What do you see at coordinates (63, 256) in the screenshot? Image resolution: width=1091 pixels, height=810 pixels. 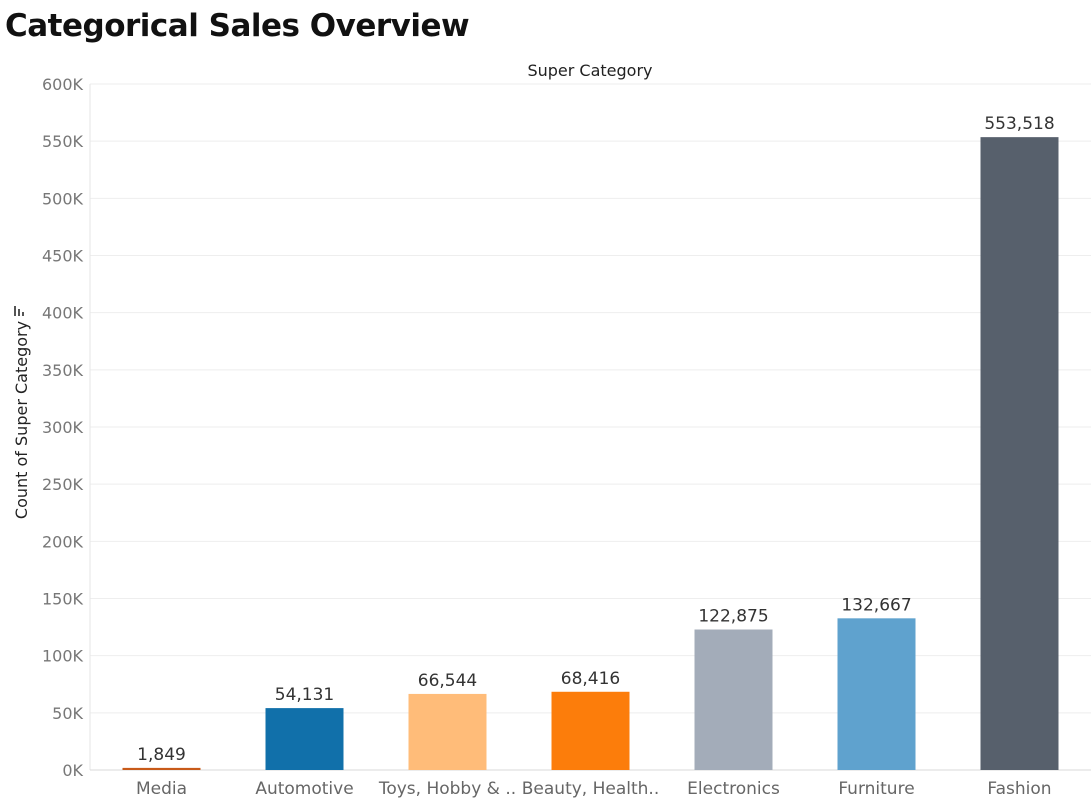 I see `y-tick-label: 450K` at bounding box center [63, 256].